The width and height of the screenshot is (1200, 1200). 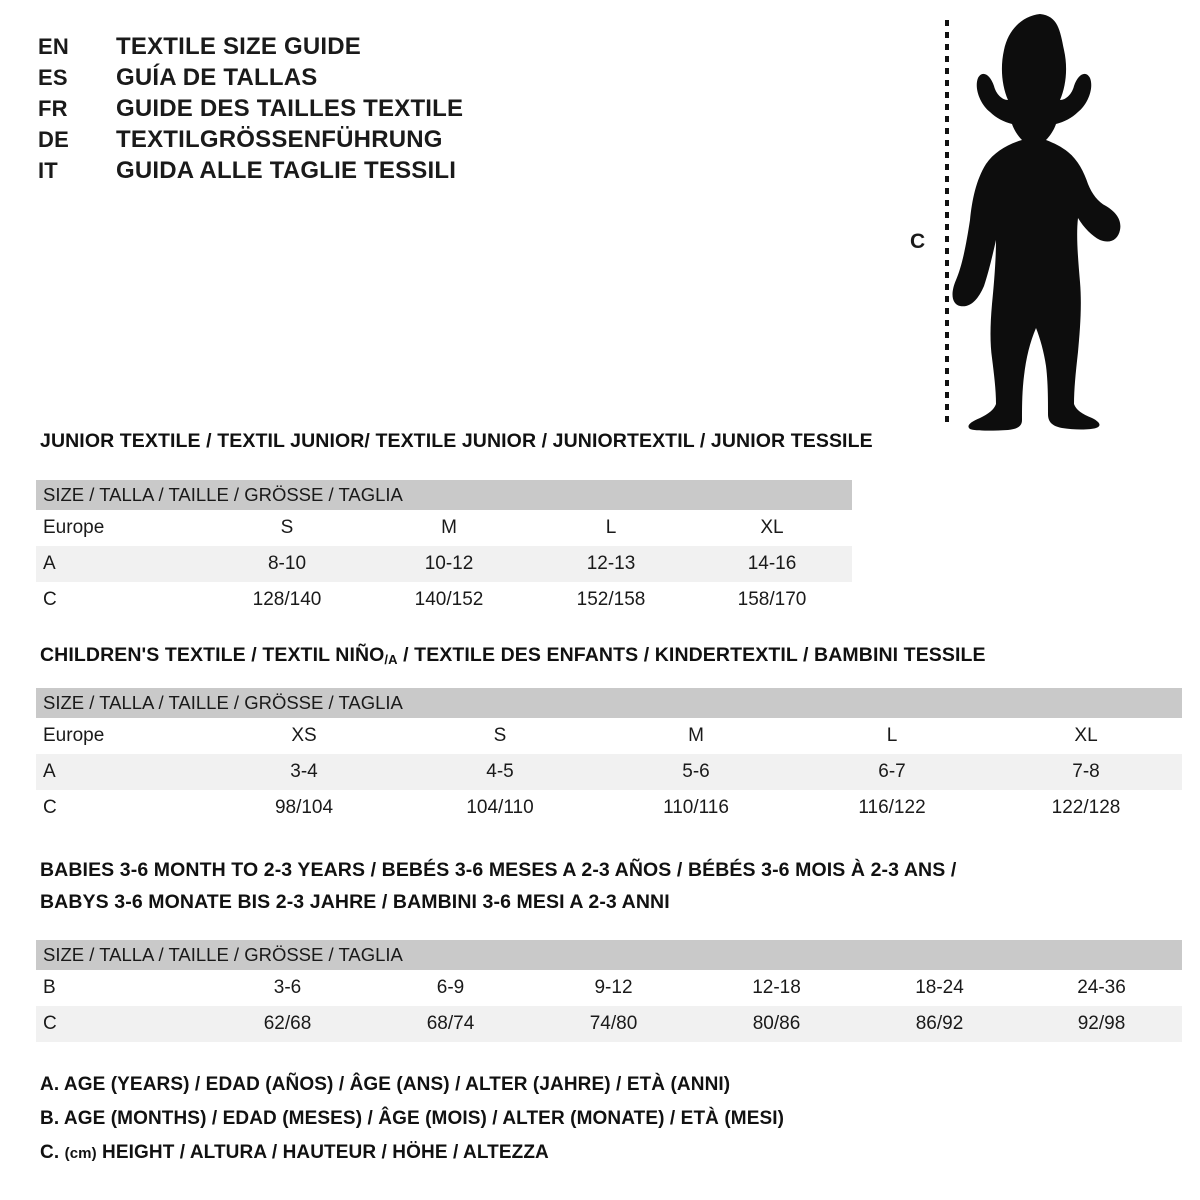 What do you see at coordinates (304, 808) in the screenshot?
I see `children-cell-c-0: 98/104` at bounding box center [304, 808].